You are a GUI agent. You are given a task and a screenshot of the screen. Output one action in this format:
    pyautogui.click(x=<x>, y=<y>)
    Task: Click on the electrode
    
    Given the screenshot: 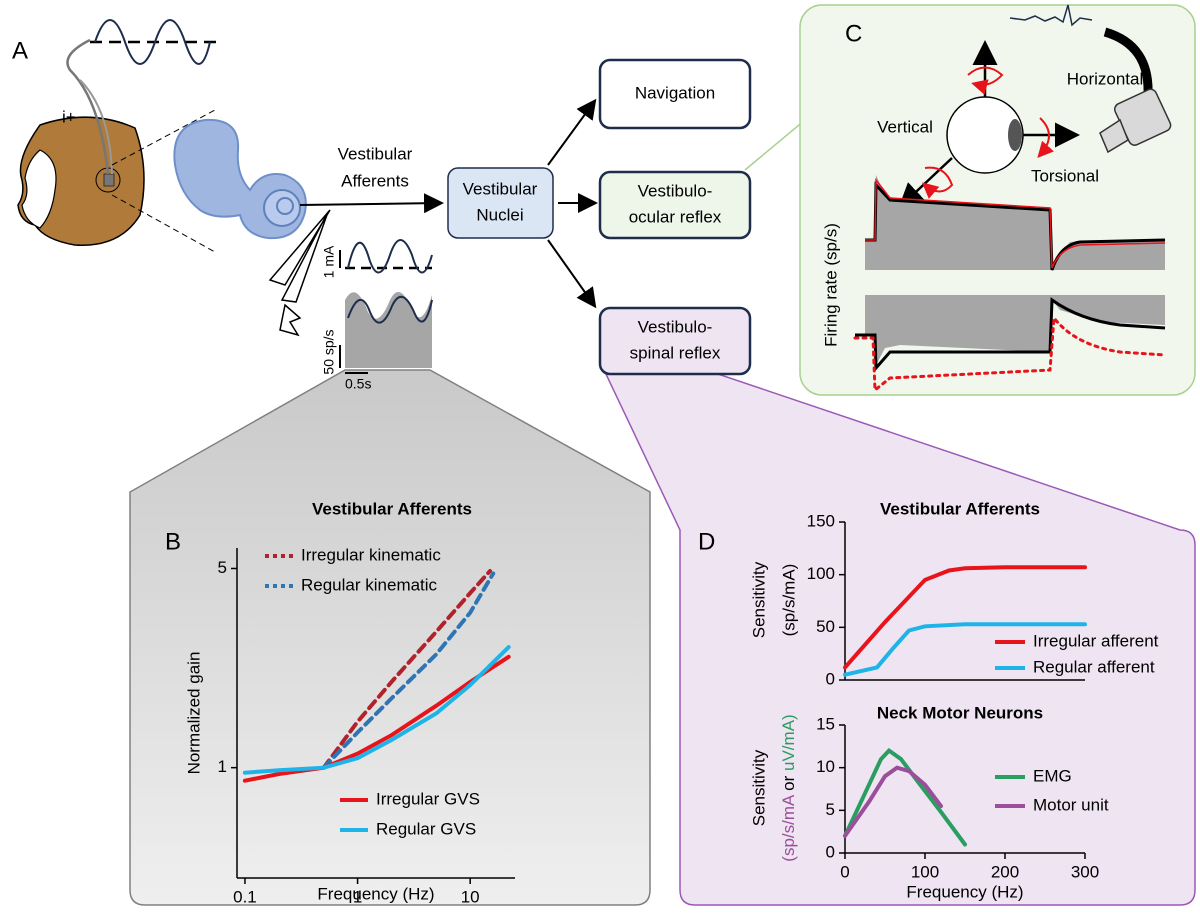 What is the action you would take?
    pyautogui.click(x=299, y=256)
    